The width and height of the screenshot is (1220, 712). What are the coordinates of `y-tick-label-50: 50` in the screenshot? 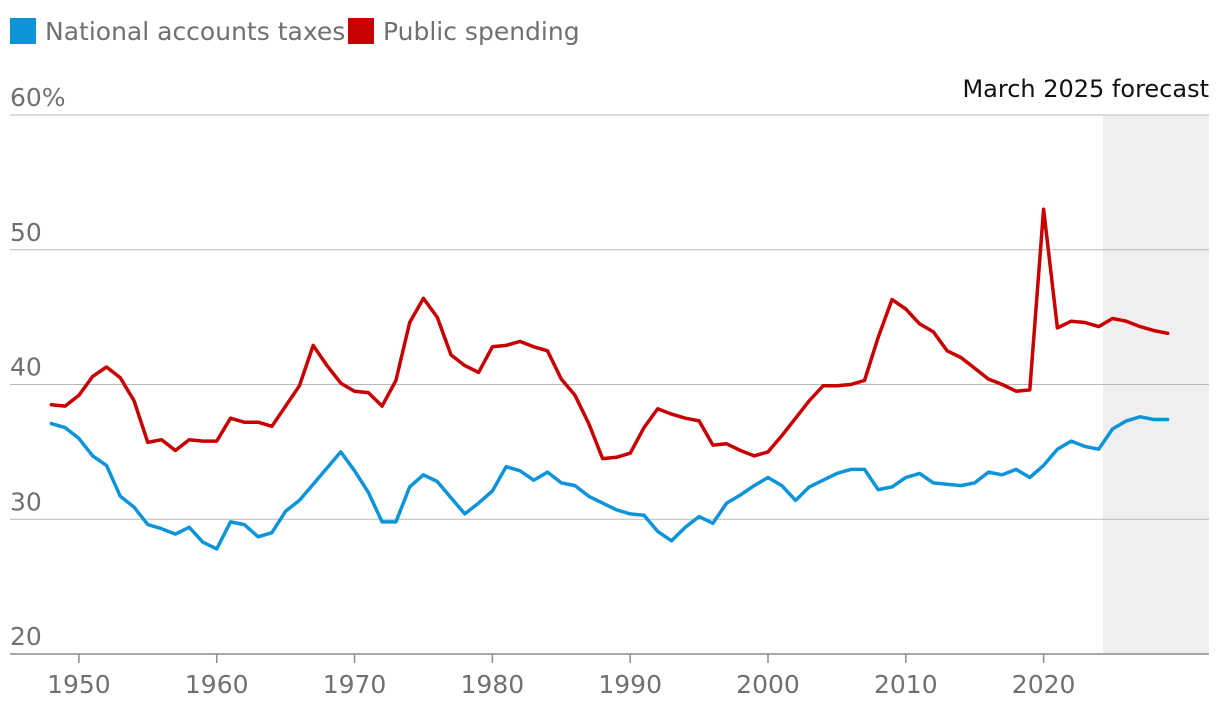 It's located at (26, 232).